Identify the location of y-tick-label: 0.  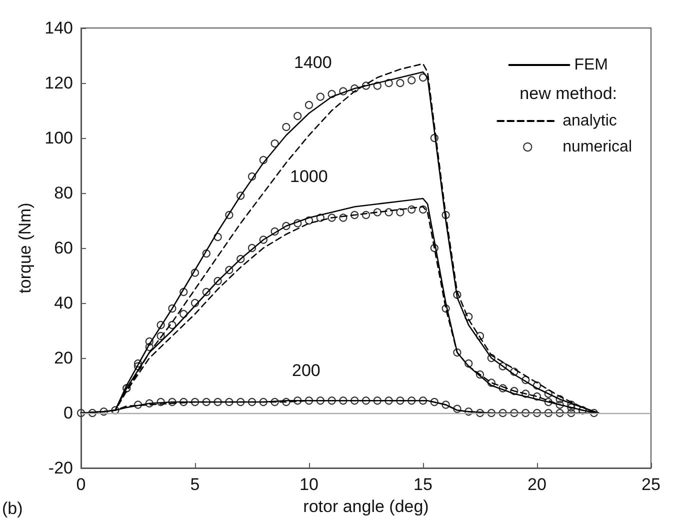
(68, 413).